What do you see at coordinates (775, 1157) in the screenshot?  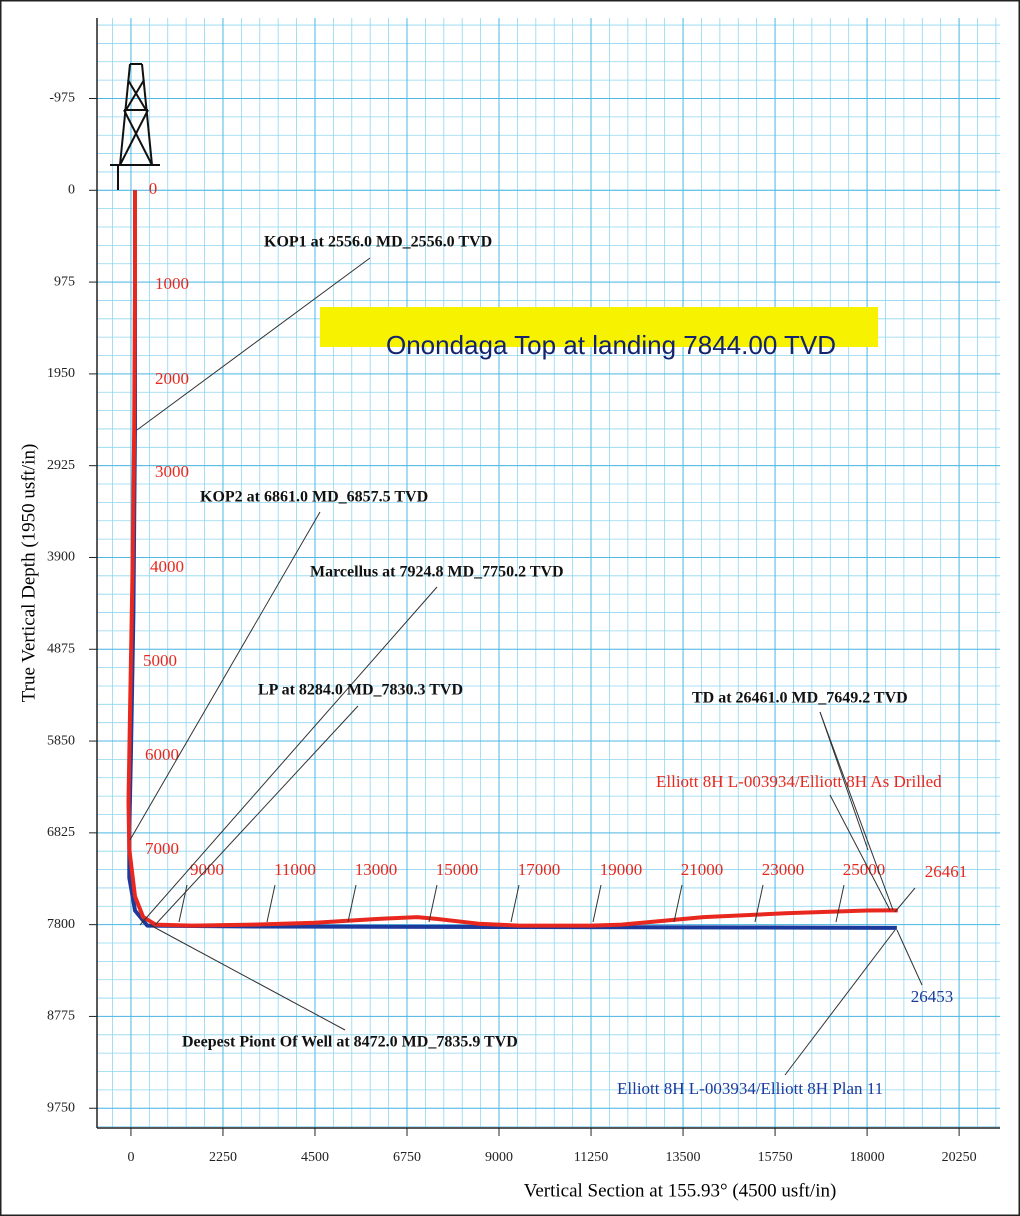 I see `x-tick-label: 15750` at bounding box center [775, 1157].